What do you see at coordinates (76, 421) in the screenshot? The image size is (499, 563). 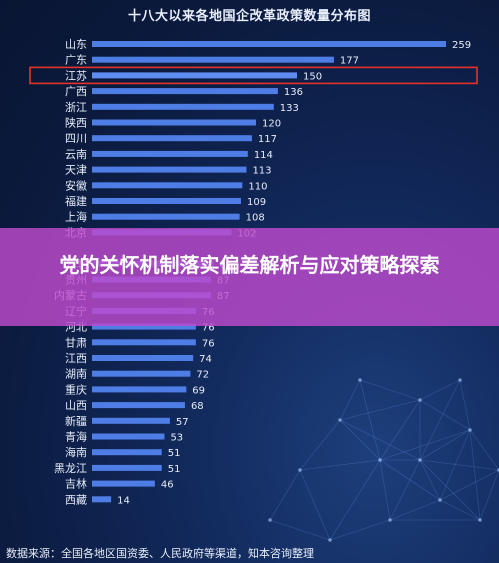 I see `category-label: 新疆` at bounding box center [76, 421].